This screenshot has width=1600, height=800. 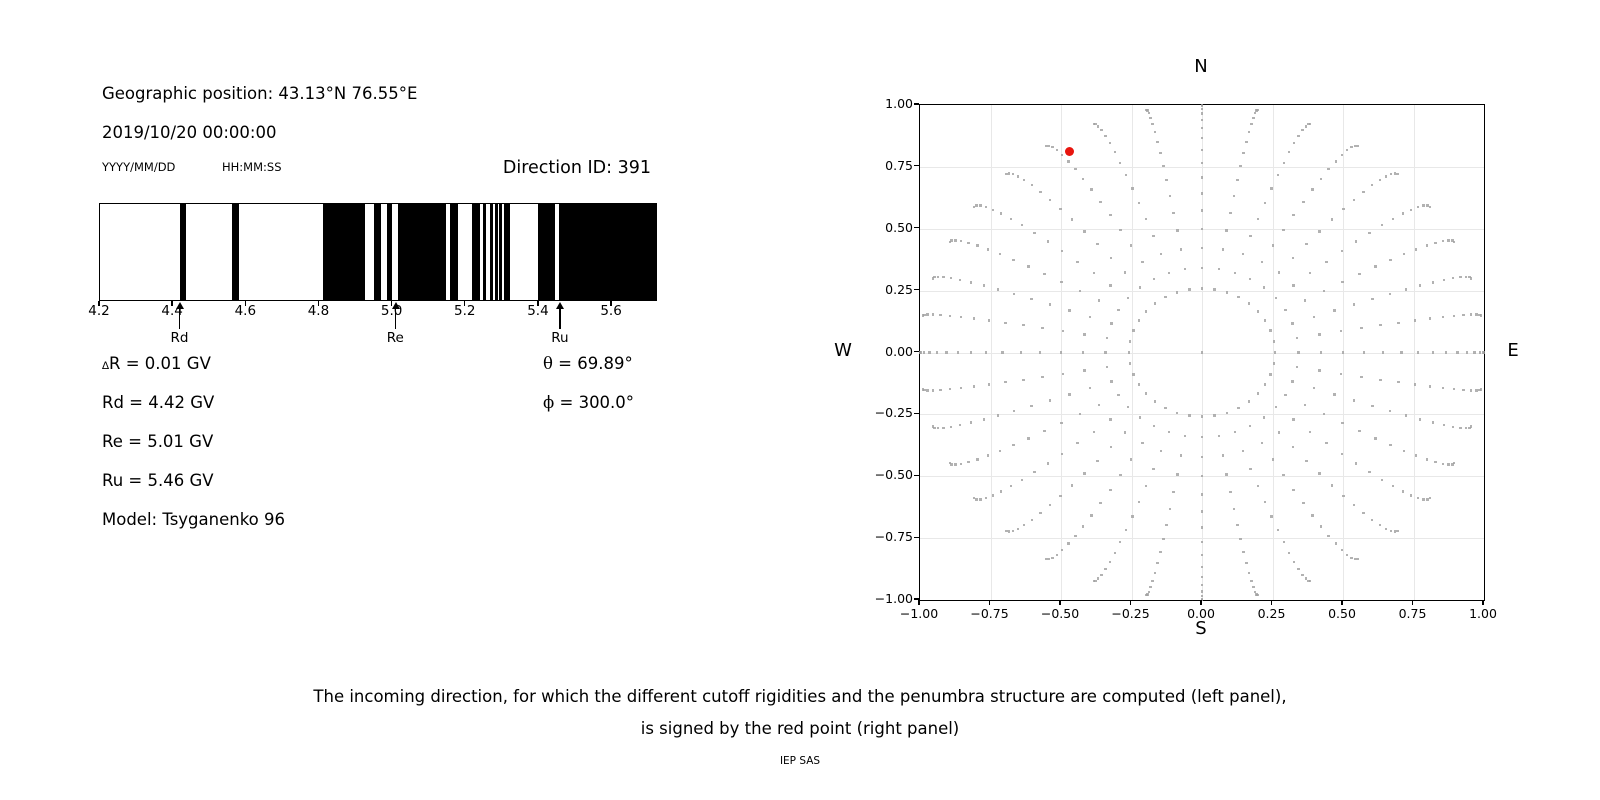 I want to click on penumbra-tick-label: 5.2, so click(x=465, y=311).